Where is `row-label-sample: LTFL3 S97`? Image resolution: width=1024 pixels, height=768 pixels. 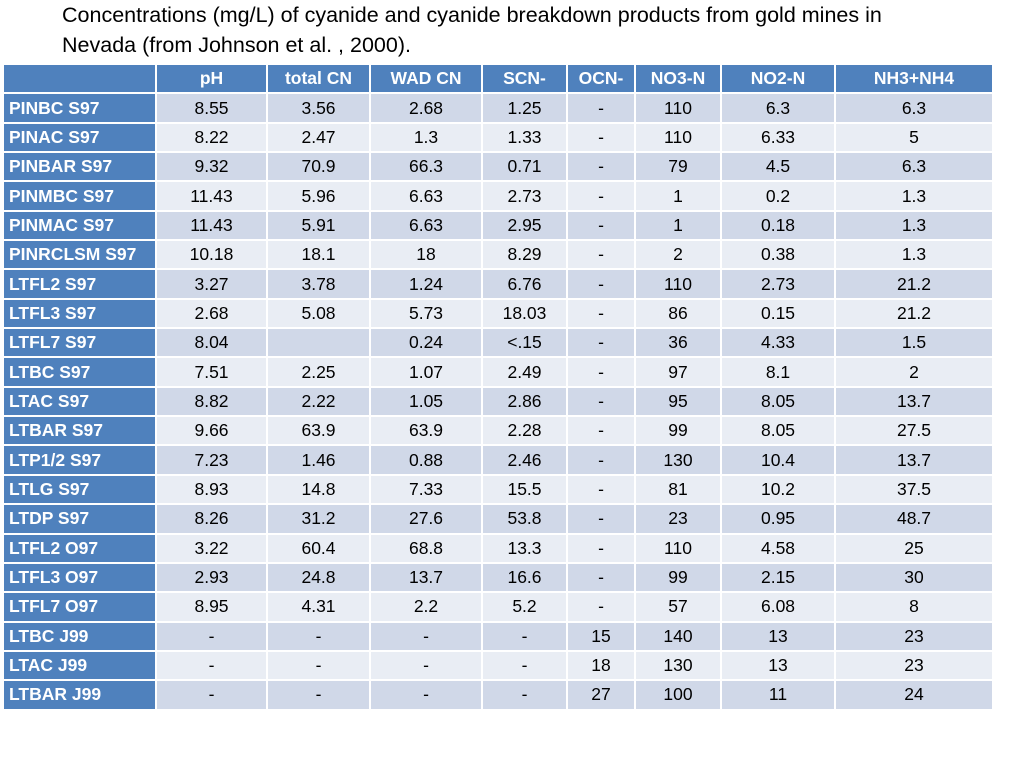
row-label-sample: LTFL3 S97 is located at coordinates (79, 313).